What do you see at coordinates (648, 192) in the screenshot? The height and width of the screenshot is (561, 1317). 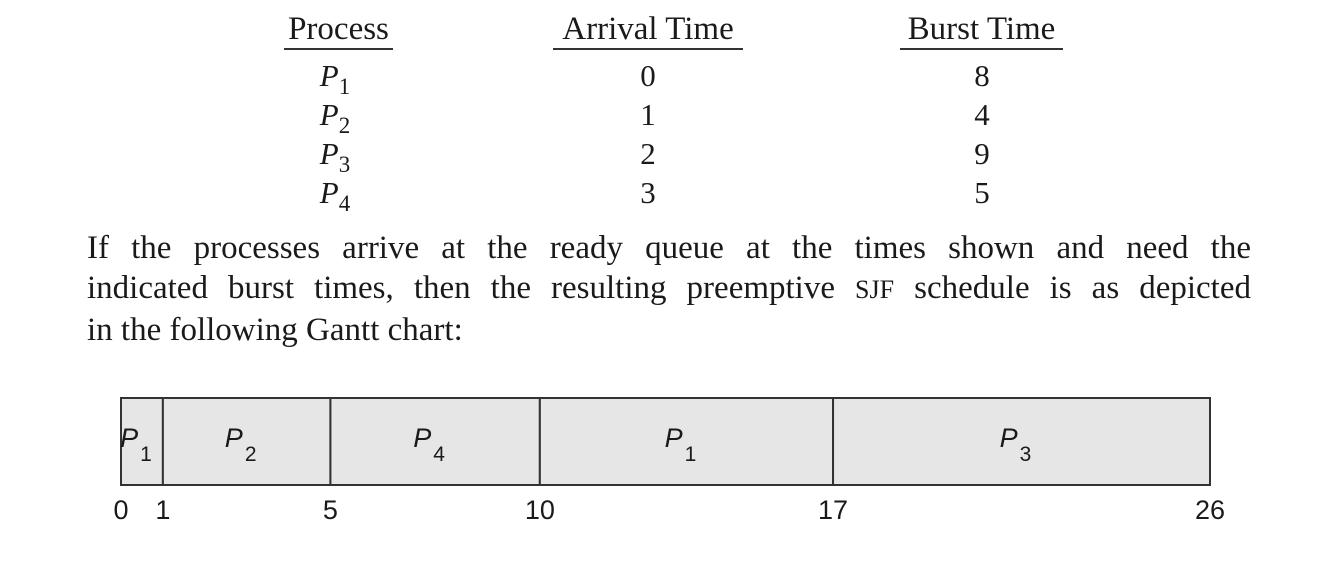 I see `arrival-time-value: 3` at bounding box center [648, 192].